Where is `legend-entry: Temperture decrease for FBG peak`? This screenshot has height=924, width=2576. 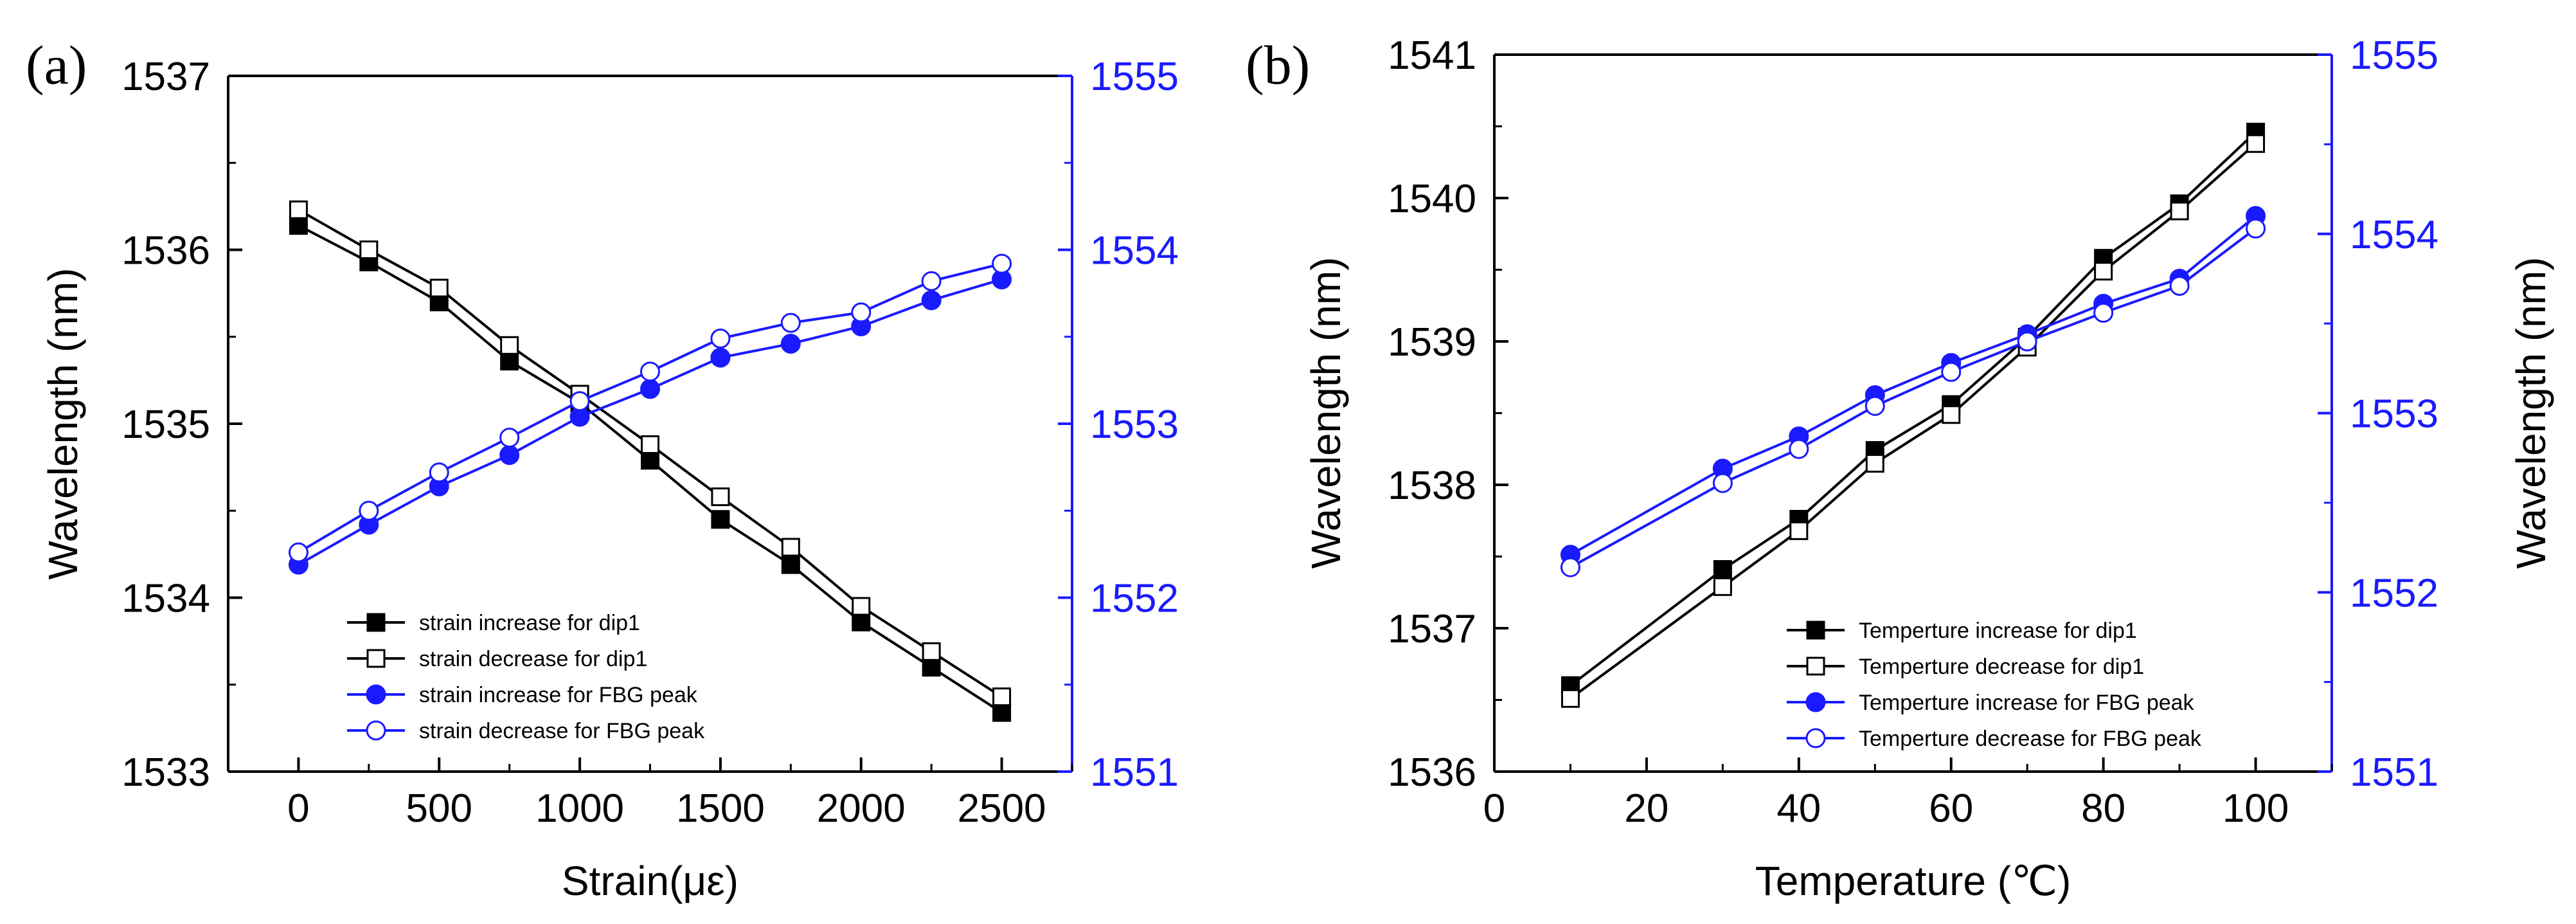 legend-entry: Temperture decrease for FBG peak is located at coordinates (1994, 739).